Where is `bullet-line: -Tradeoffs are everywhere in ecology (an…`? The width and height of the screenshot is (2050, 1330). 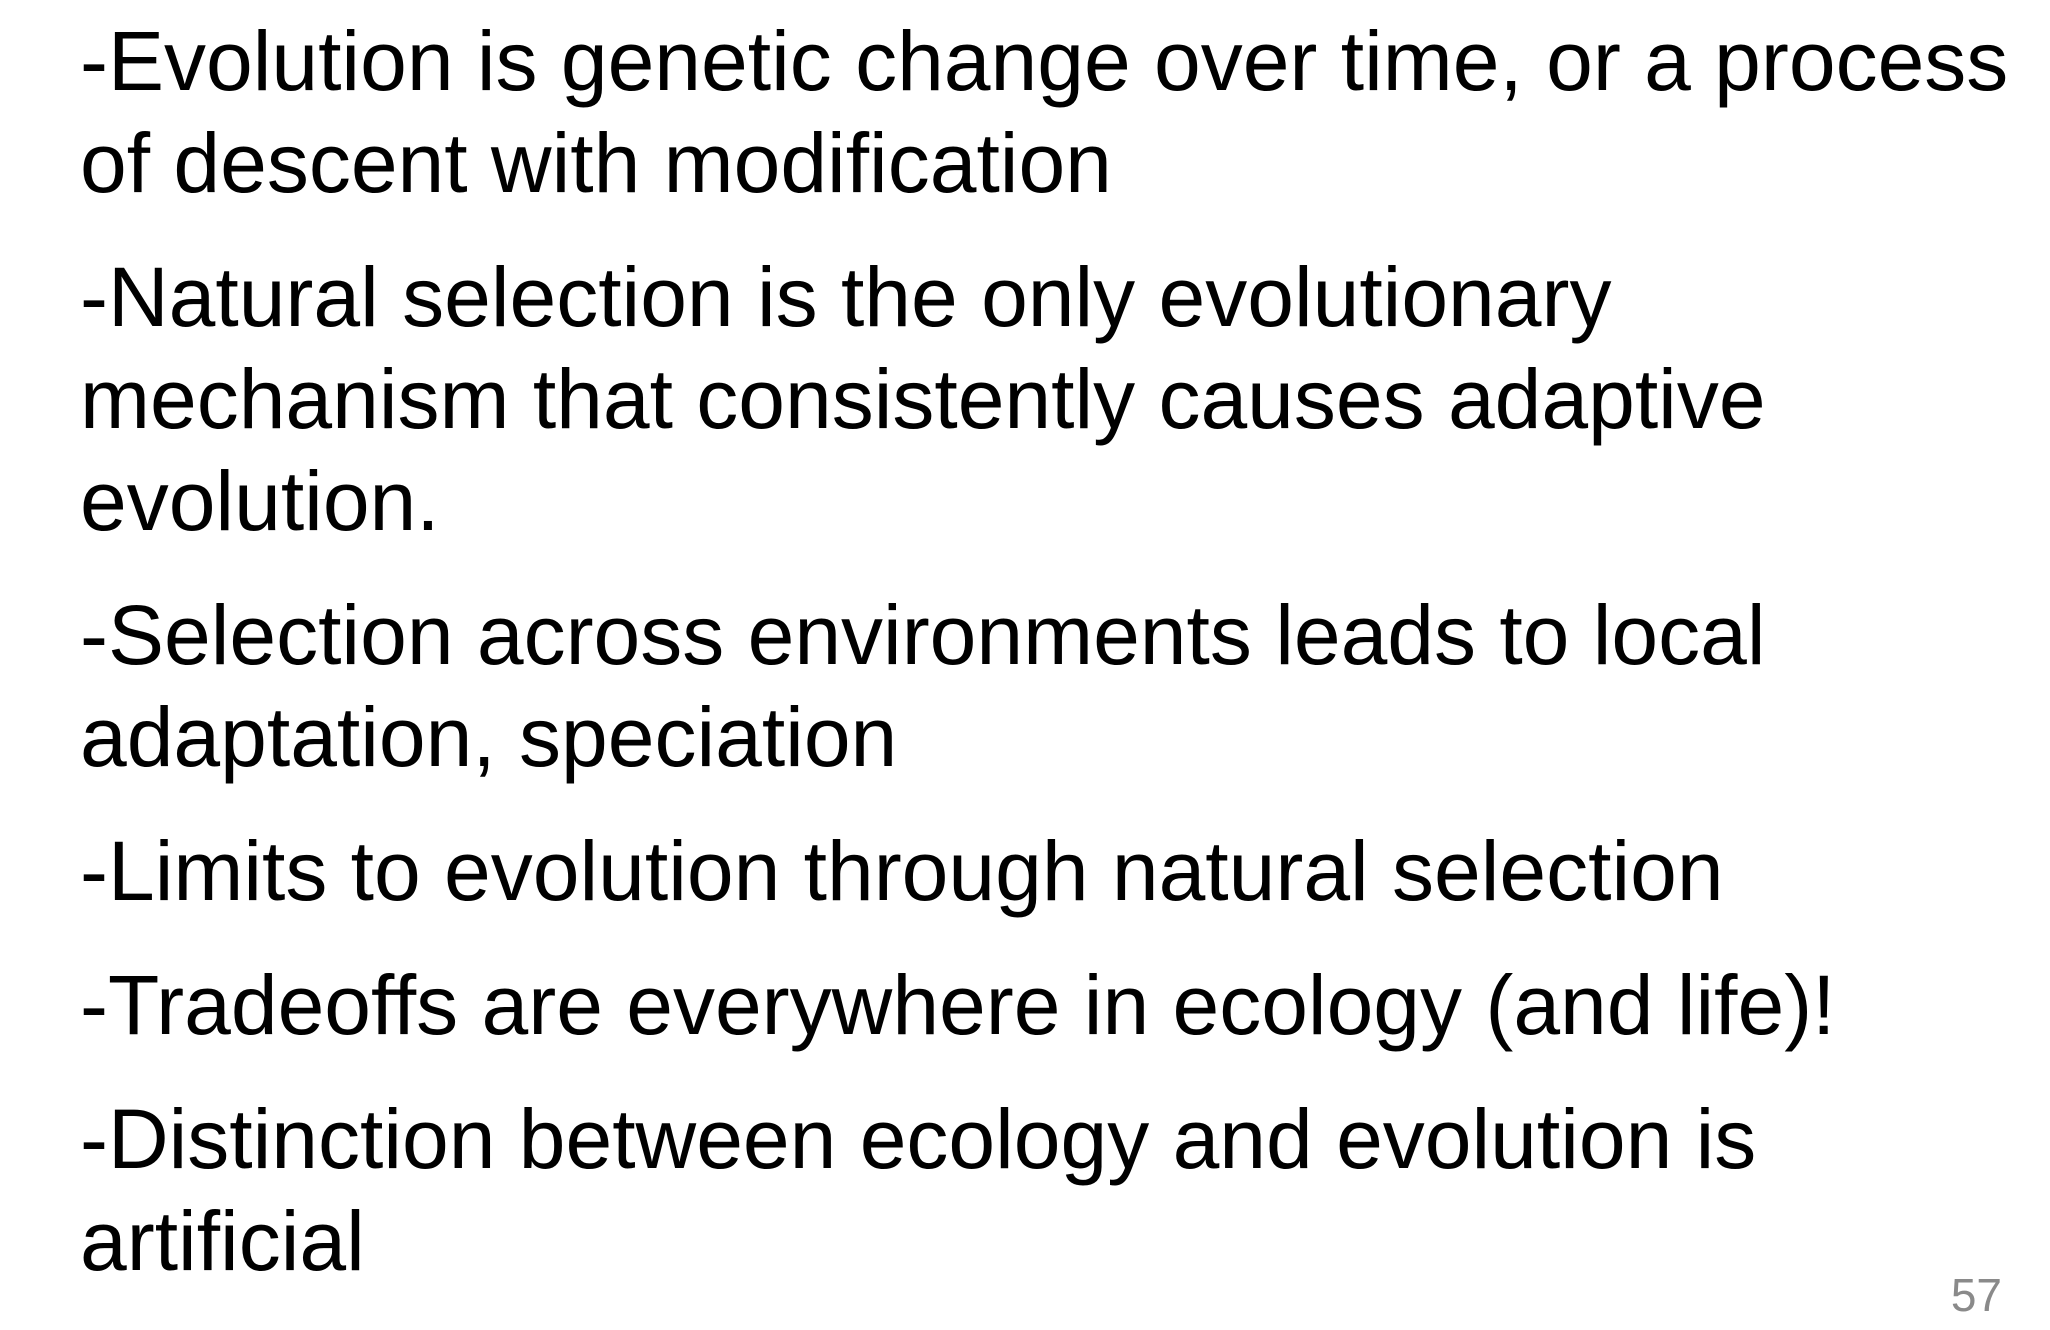
bullet-line: -Tradeoffs are everywhere in ecology (an… is located at coordinates (958, 1005).